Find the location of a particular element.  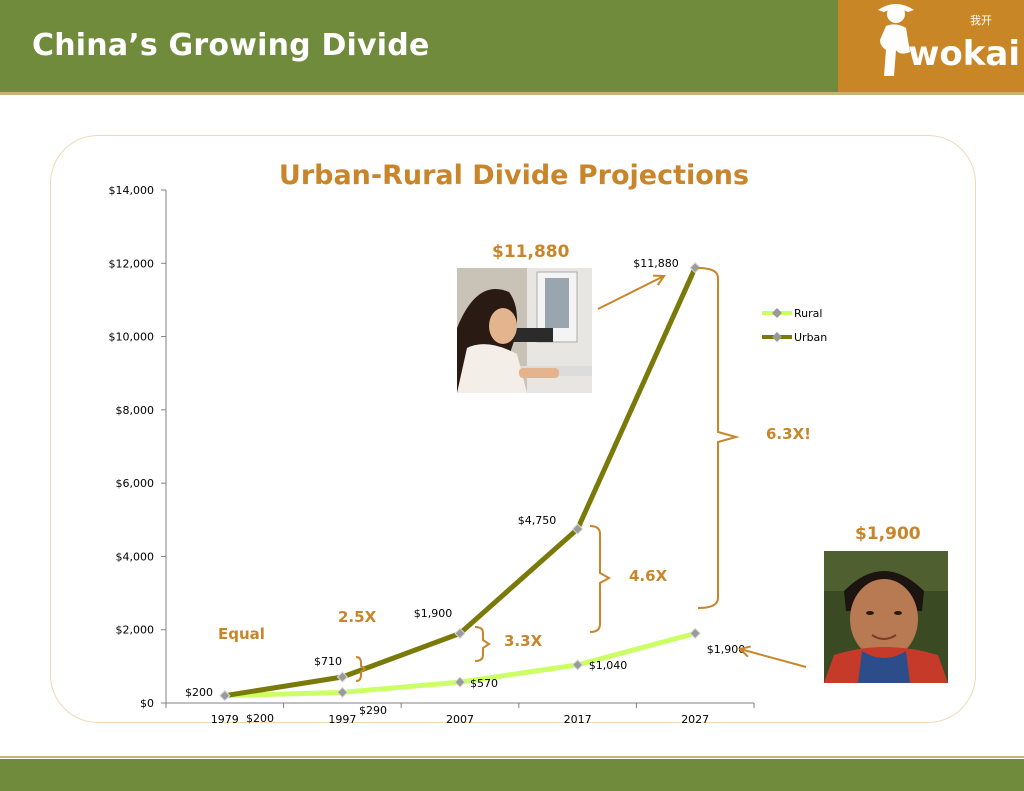

urban-girl-photo is located at coordinates (524, 330).